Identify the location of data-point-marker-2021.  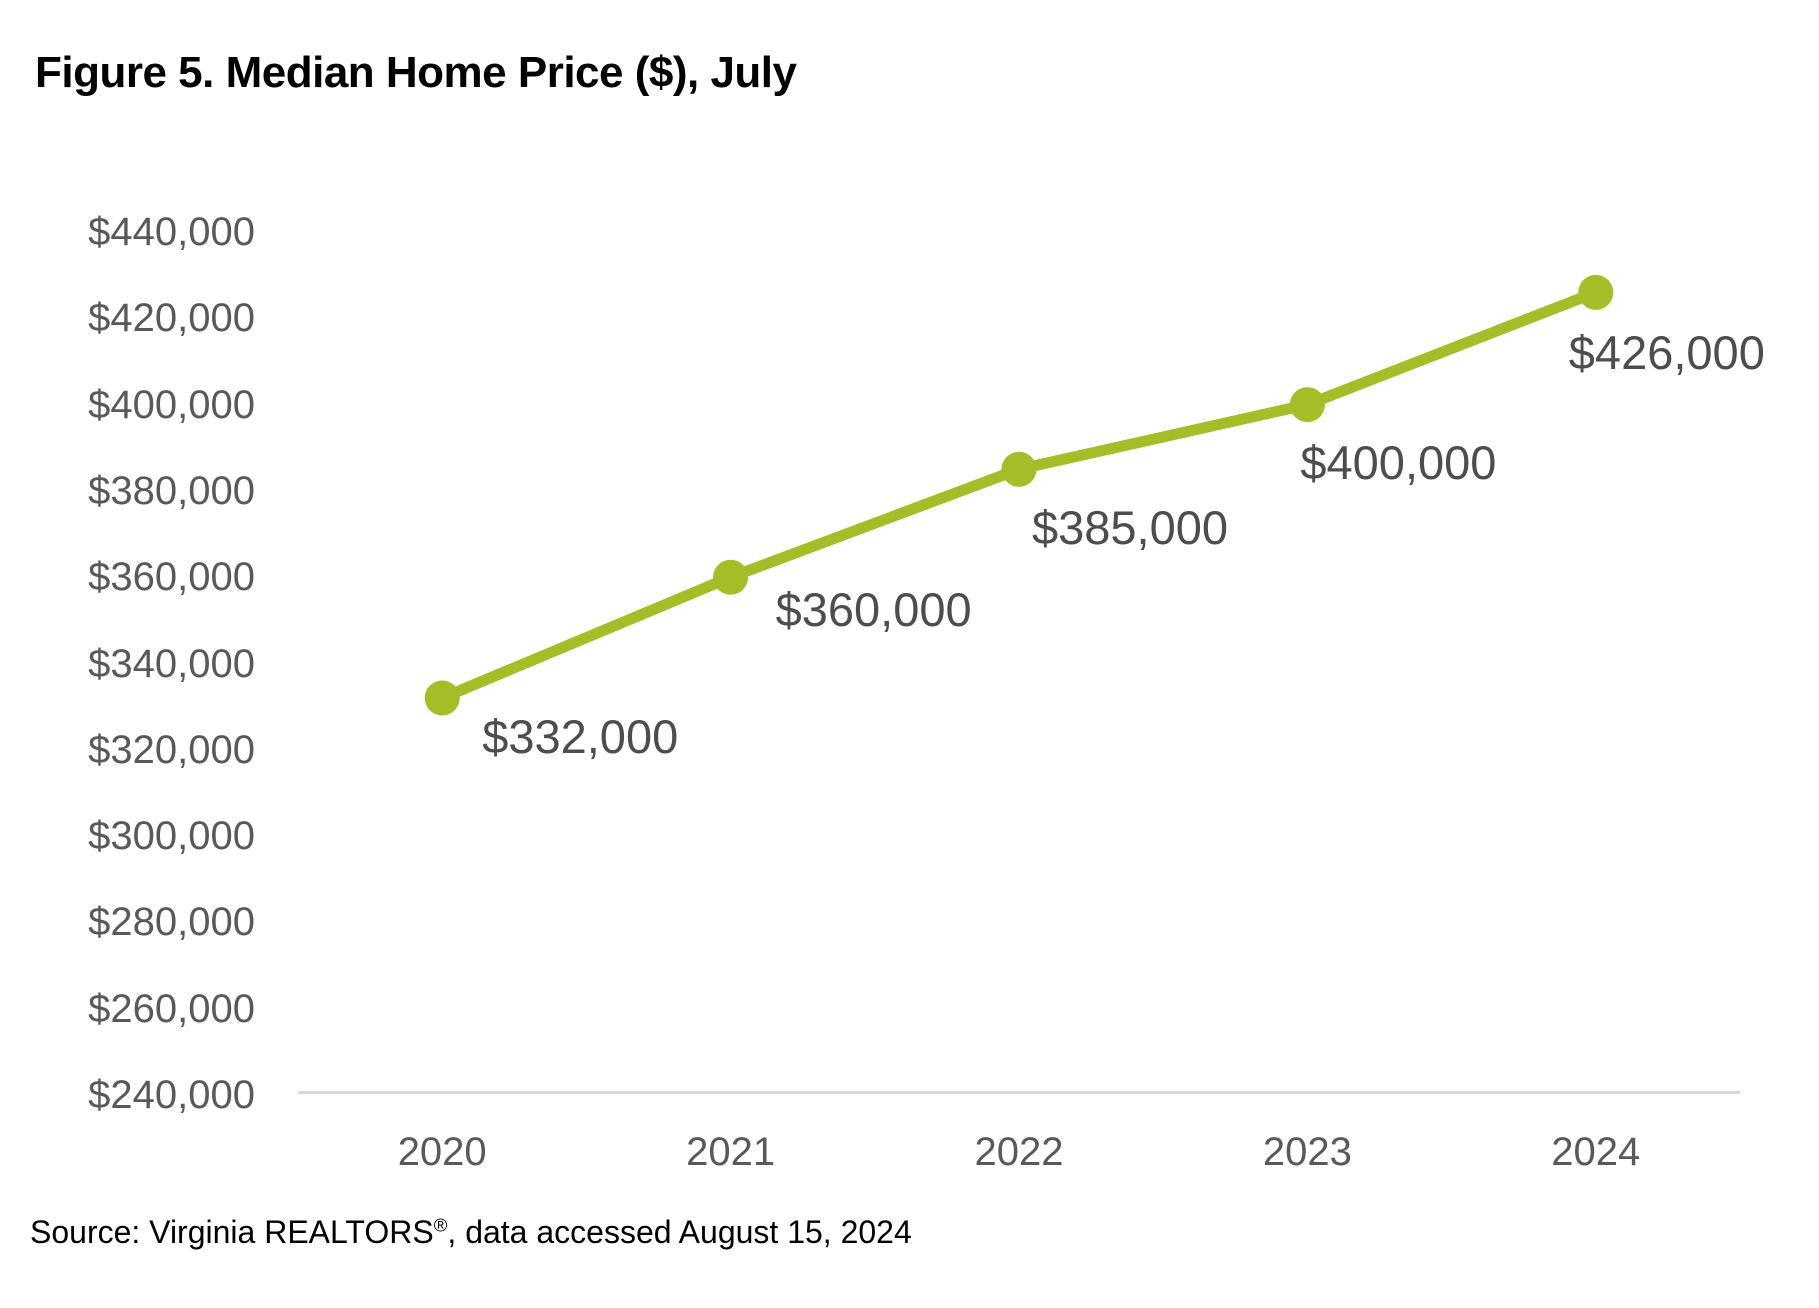
(731, 577).